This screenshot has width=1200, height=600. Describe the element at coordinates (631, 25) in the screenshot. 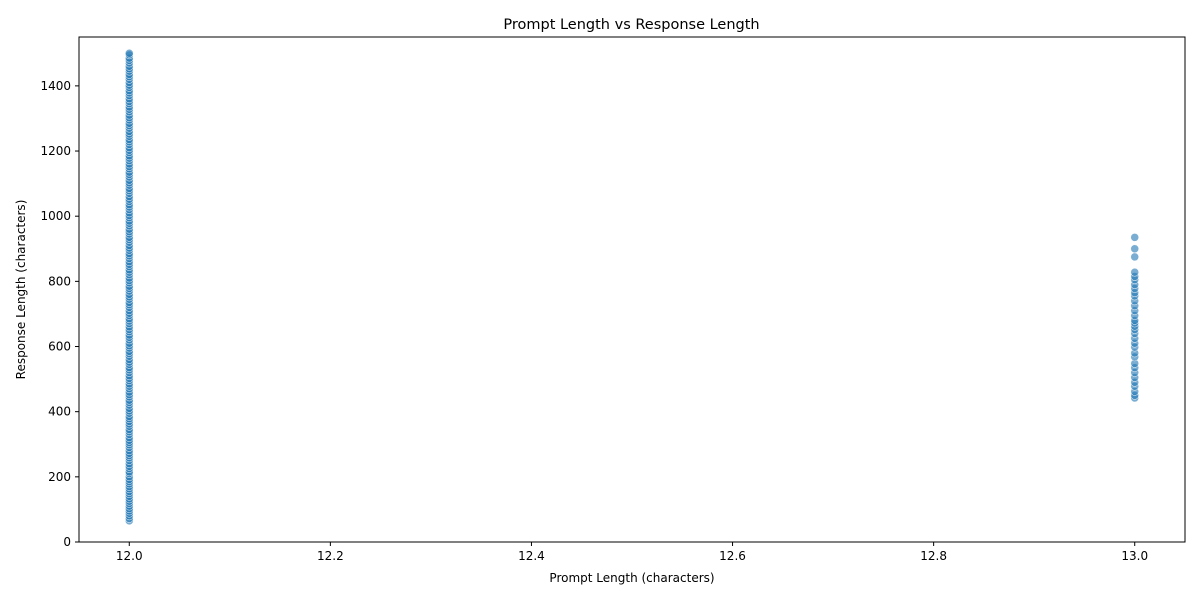

I see `chart-title: Prompt Length vs Response Length` at that location.